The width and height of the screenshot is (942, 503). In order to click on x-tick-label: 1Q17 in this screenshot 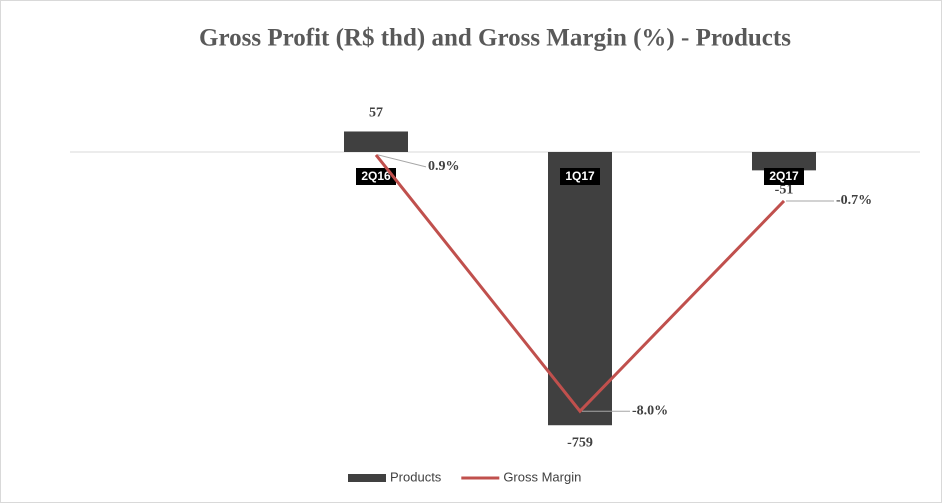, I will do `click(580, 176)`.